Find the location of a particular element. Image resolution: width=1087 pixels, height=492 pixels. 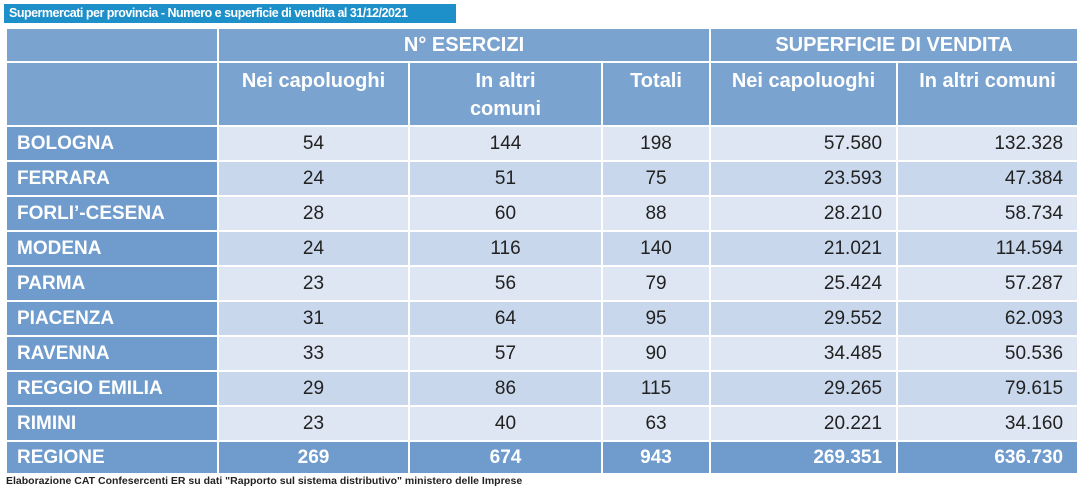

table-row: RIMINI 23 40 63 20.221 34.160 is located at coordinates (542, 423).